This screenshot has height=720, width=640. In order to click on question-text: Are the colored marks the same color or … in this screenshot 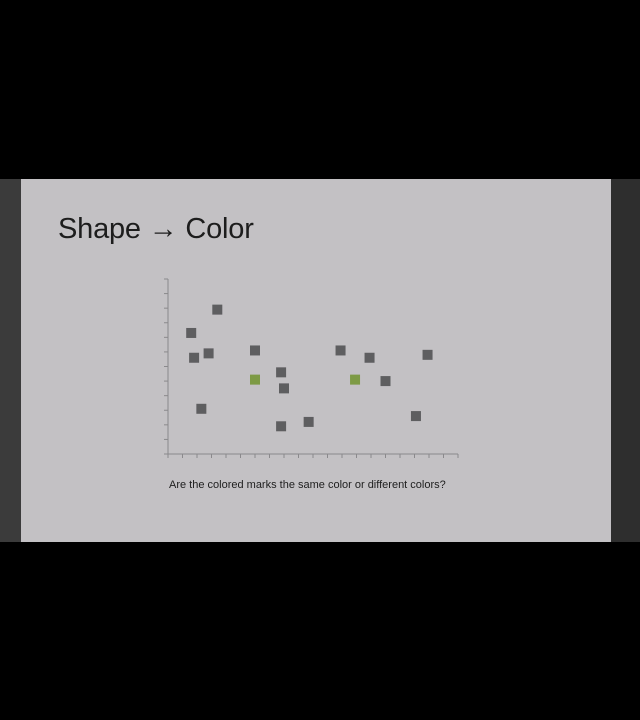, I will do `click(307, 485)`.